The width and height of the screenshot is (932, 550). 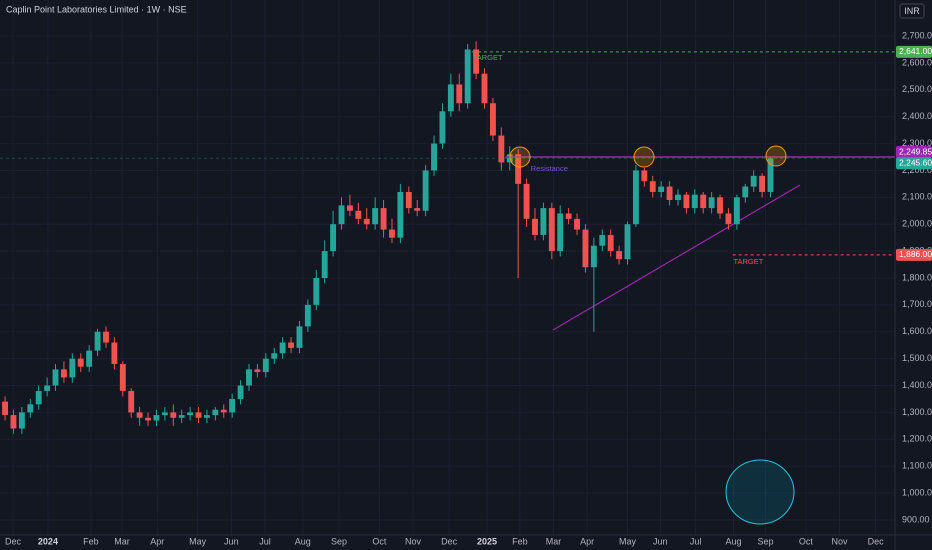 What do you see at coordinates (917, 492) in the screenshot?
I see `y-tick-label: 1,000.00` at bounding box center [917, 492].